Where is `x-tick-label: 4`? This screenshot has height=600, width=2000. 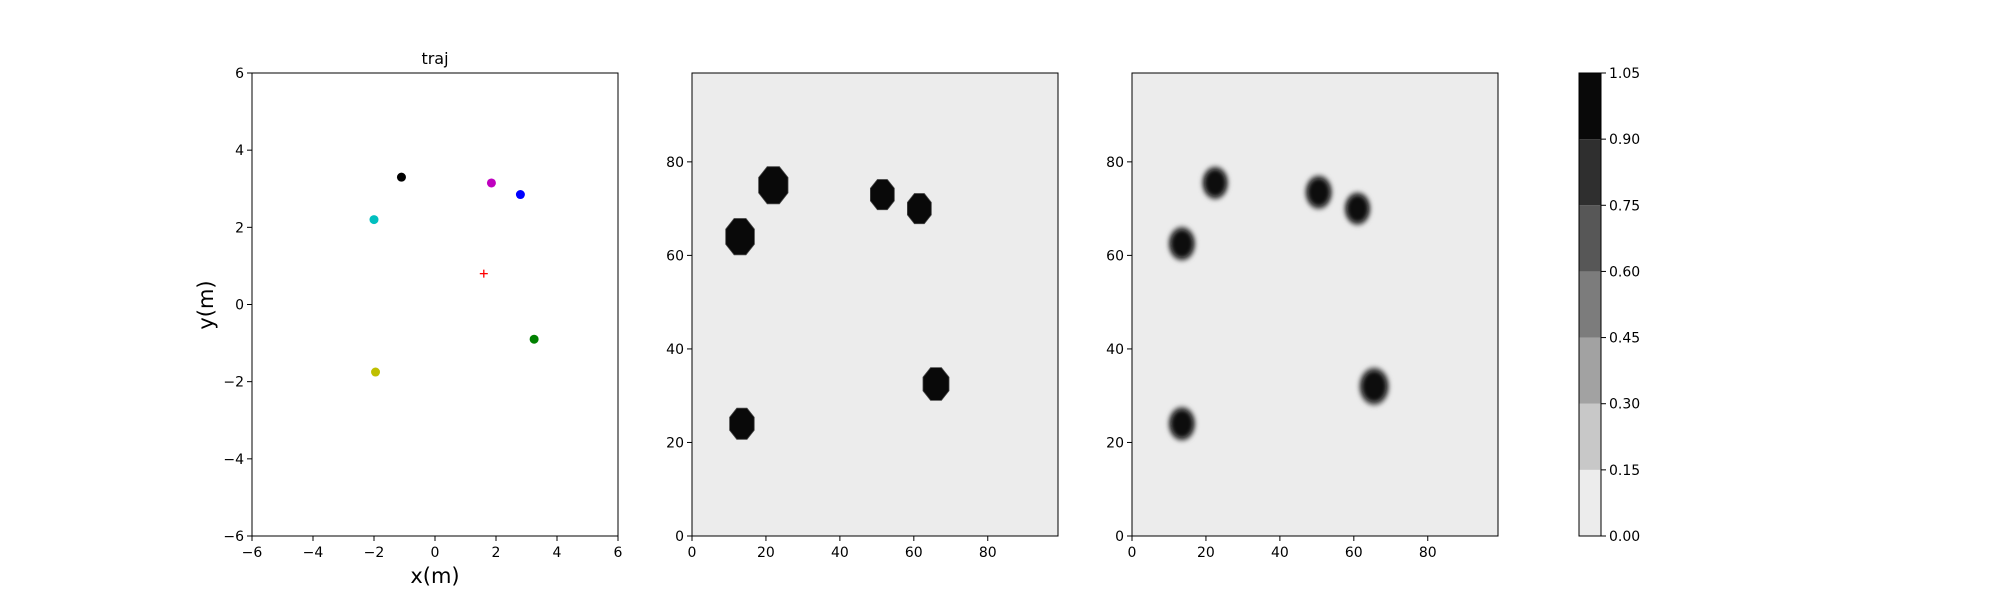
x-tick-label: 4 is located at coordinates (557, 553).